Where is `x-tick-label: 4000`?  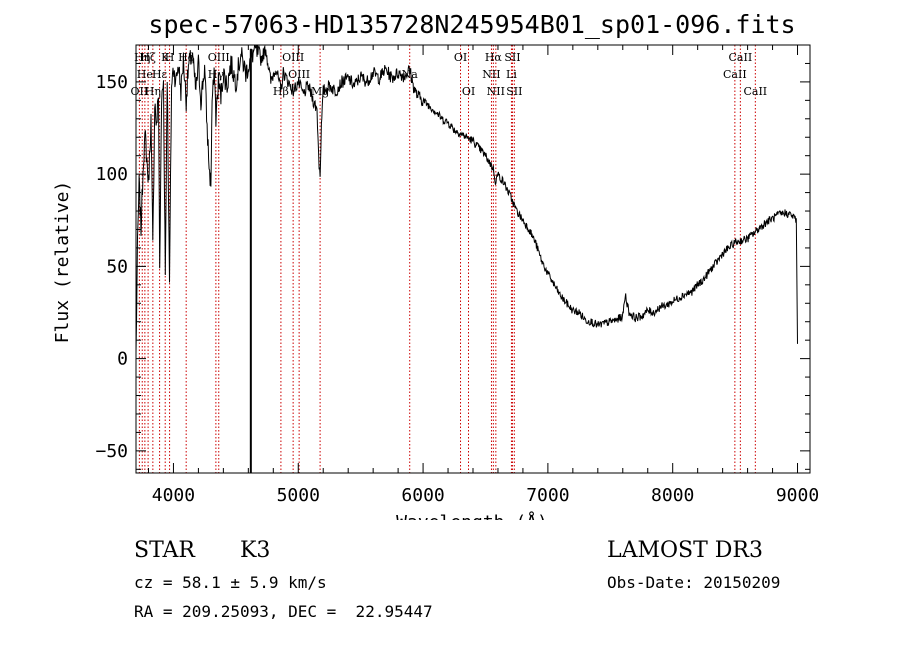 x-tick-label: 4000 is located at coordinates (173, 495).